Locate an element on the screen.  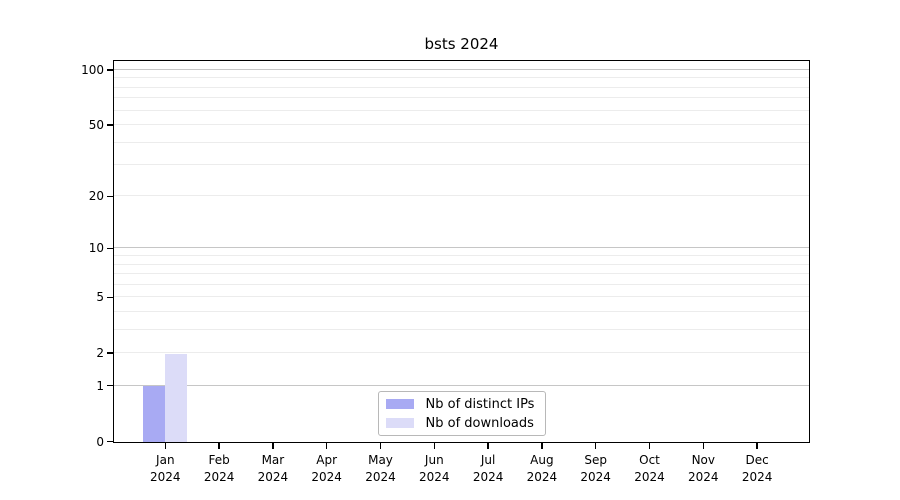
y-tick-label: 5 is located at coordinates (100, 297).